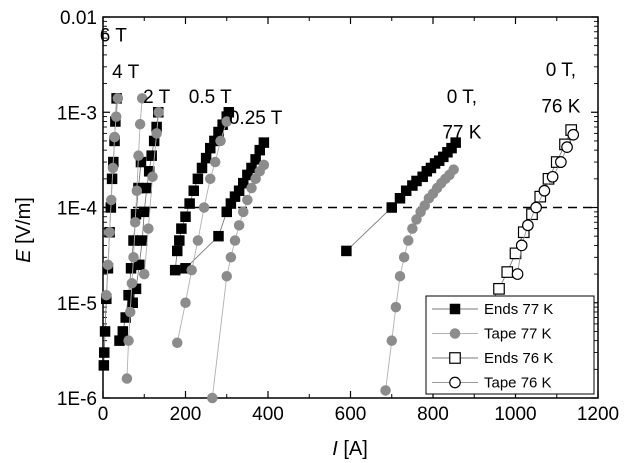  What do you see at coordinates (77, 113) in the screenshot?
I see `y-tick-label: 1E-3` at bounding box center [77, 113].